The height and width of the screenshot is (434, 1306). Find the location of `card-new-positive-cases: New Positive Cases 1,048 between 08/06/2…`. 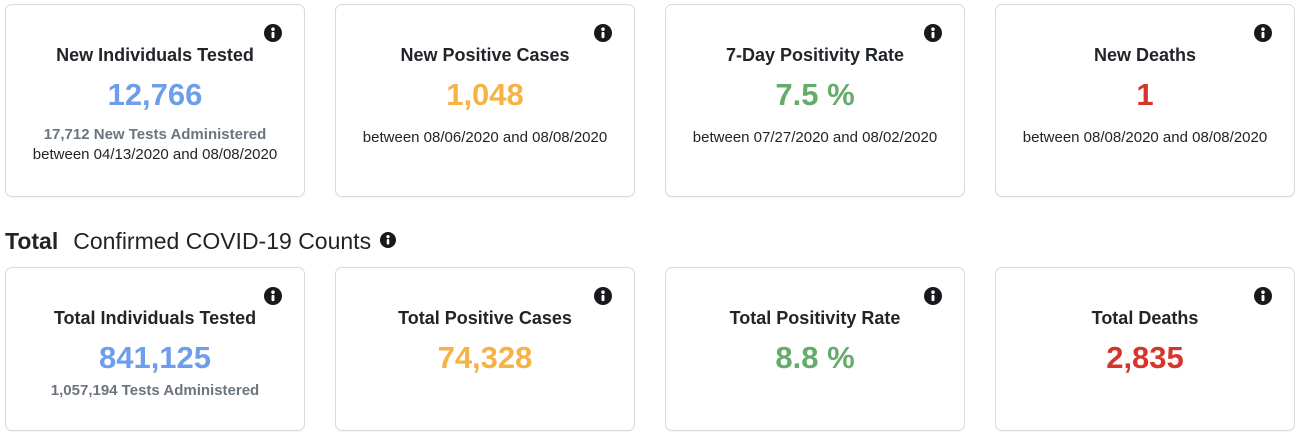

card-new-positive-cases: New Positive Cases 1,048 between 08/06/2… is located at coordinates (485, 100).